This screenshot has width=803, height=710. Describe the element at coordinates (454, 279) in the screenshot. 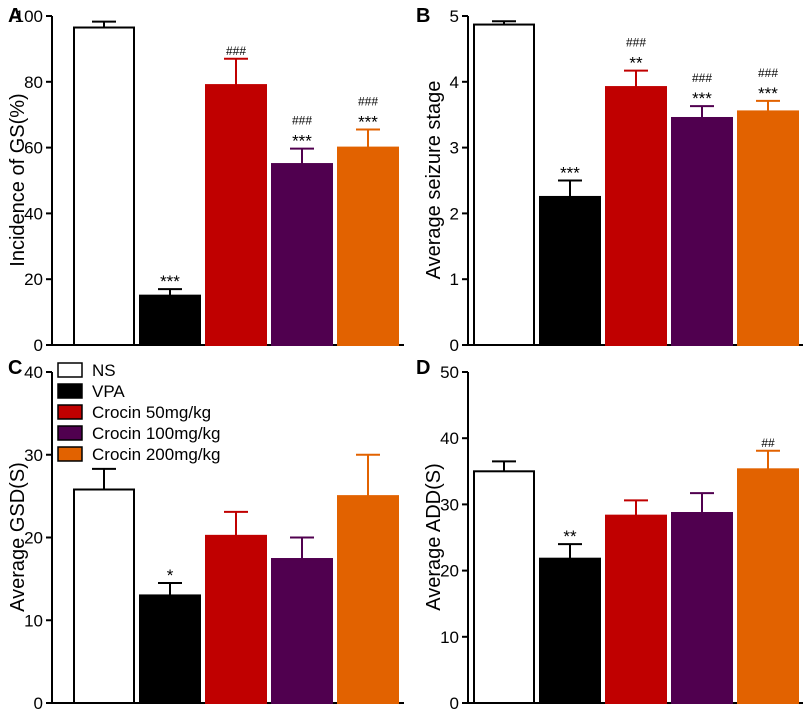

I see `y-tick-label: 1` at that location.